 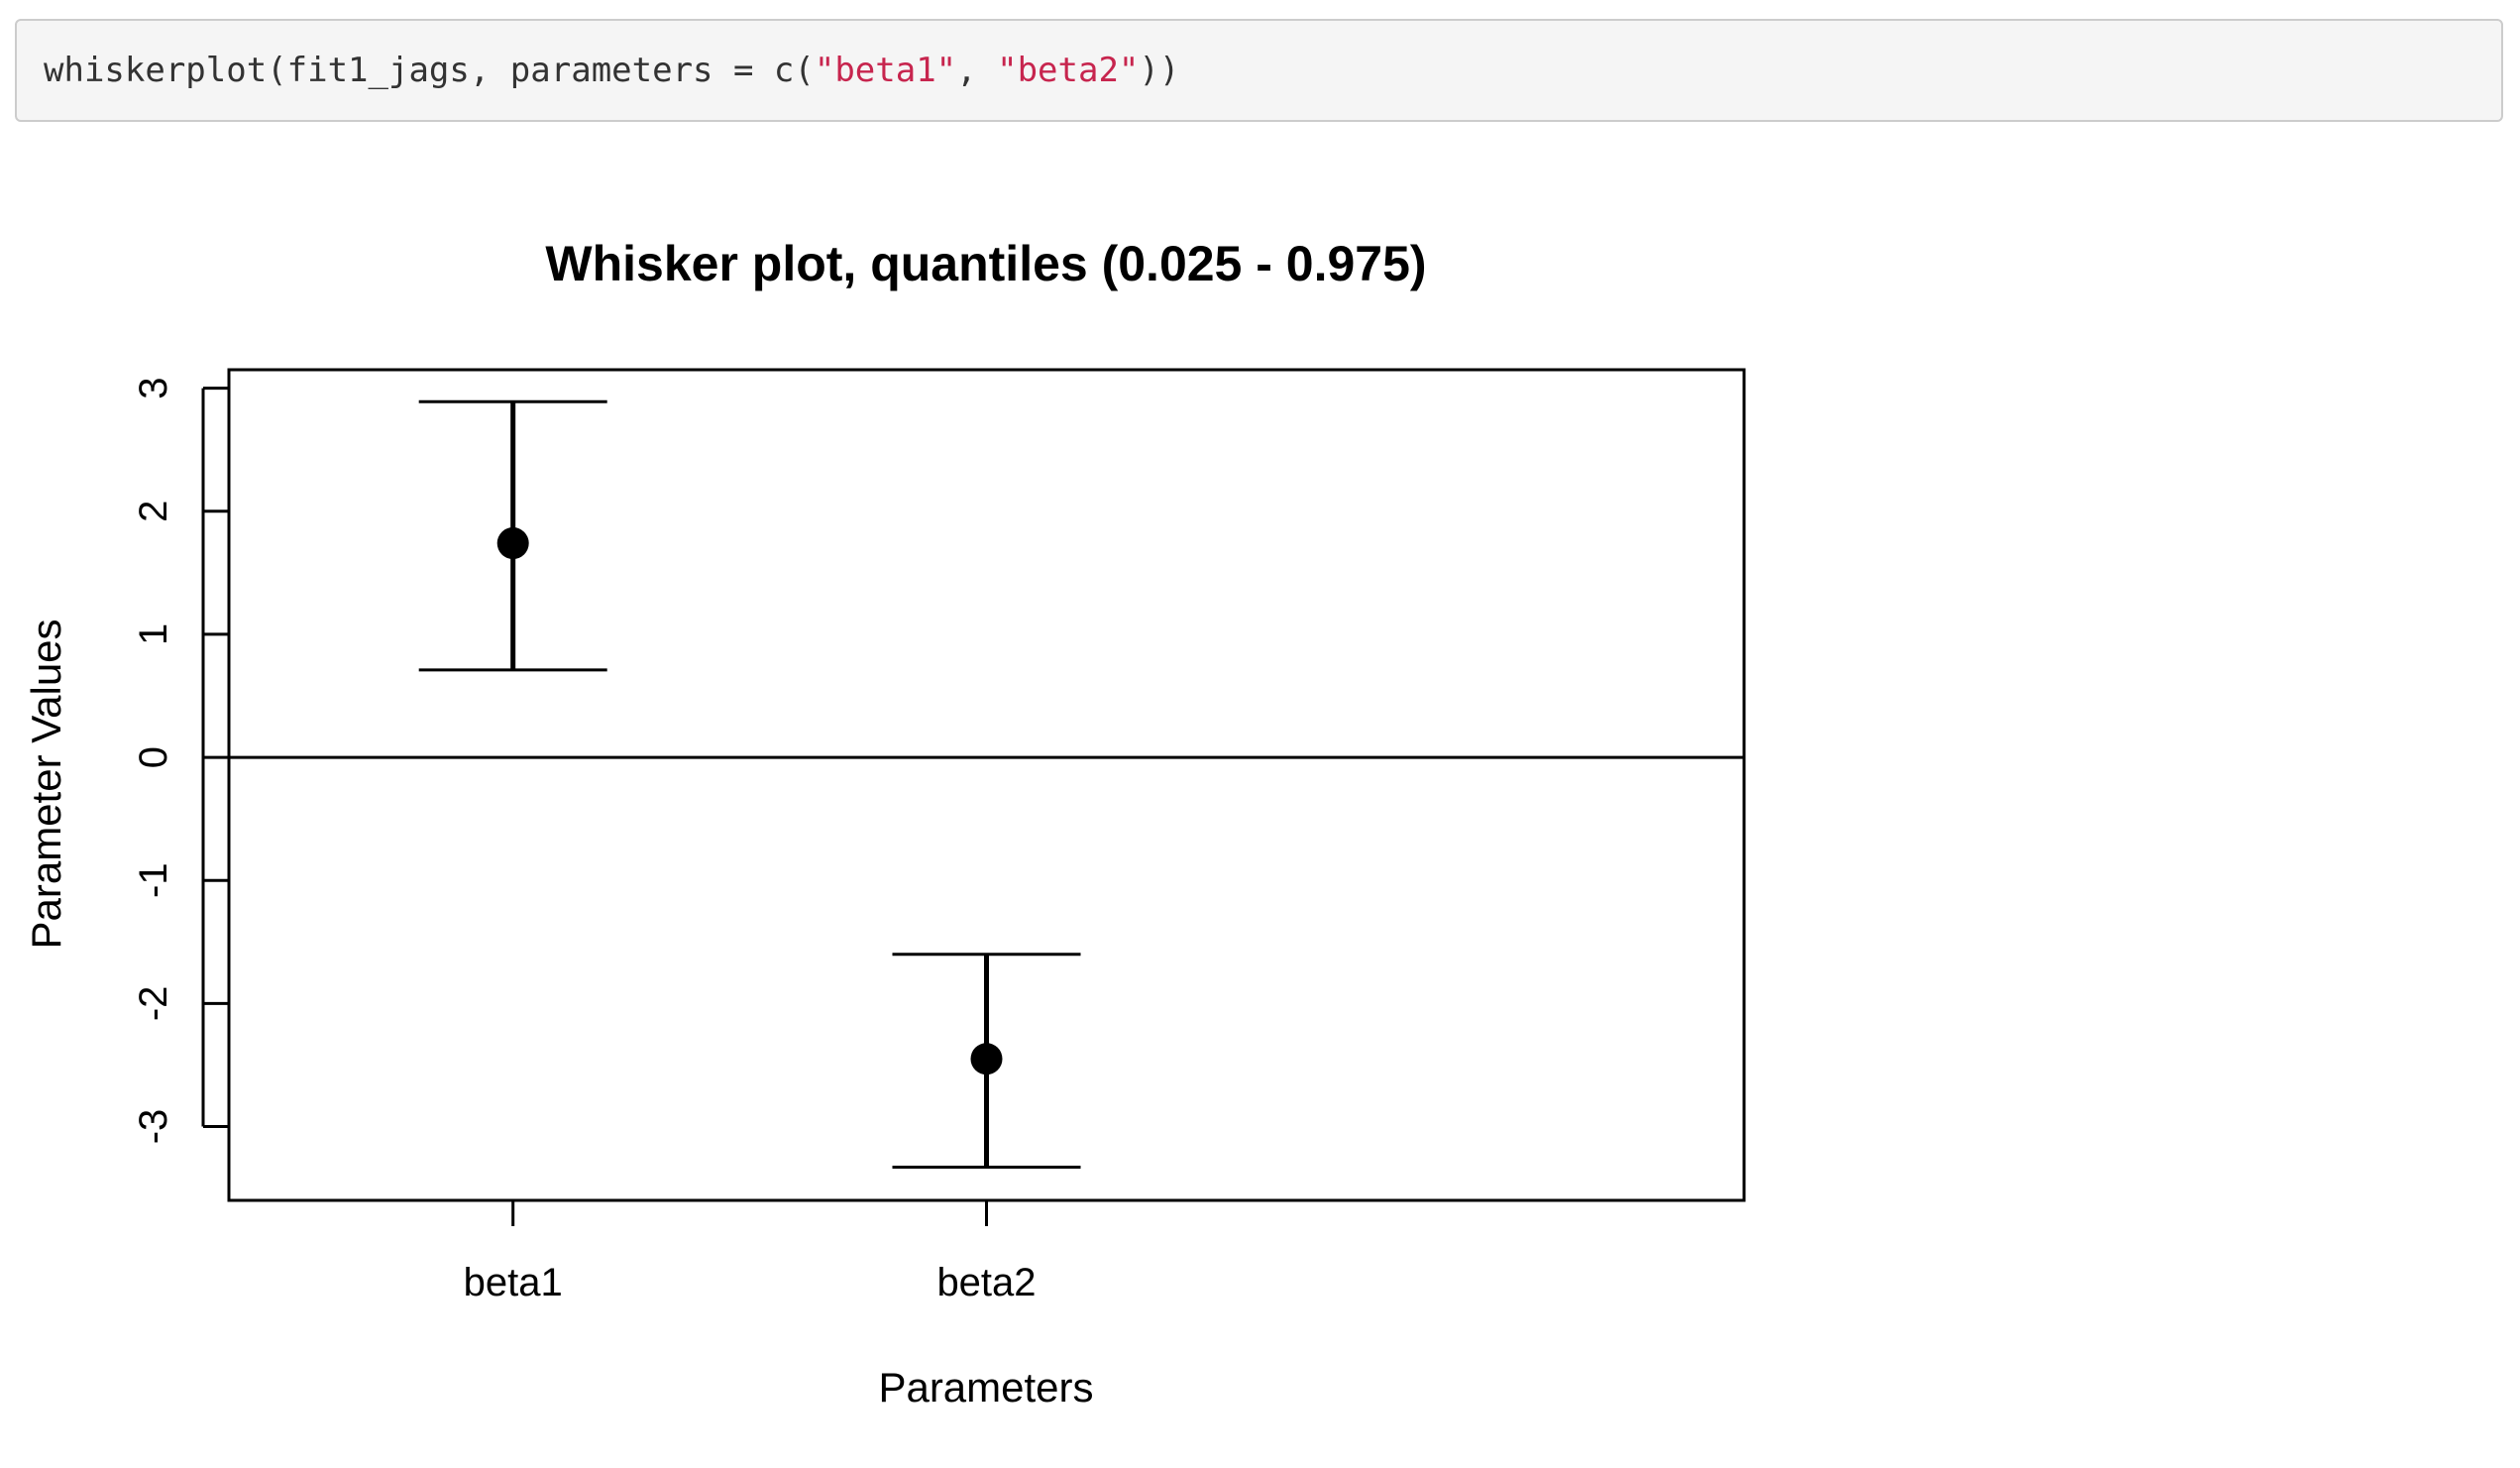 I want to click on y-axis-title: Parameter Values, so click(x=46, y=784).